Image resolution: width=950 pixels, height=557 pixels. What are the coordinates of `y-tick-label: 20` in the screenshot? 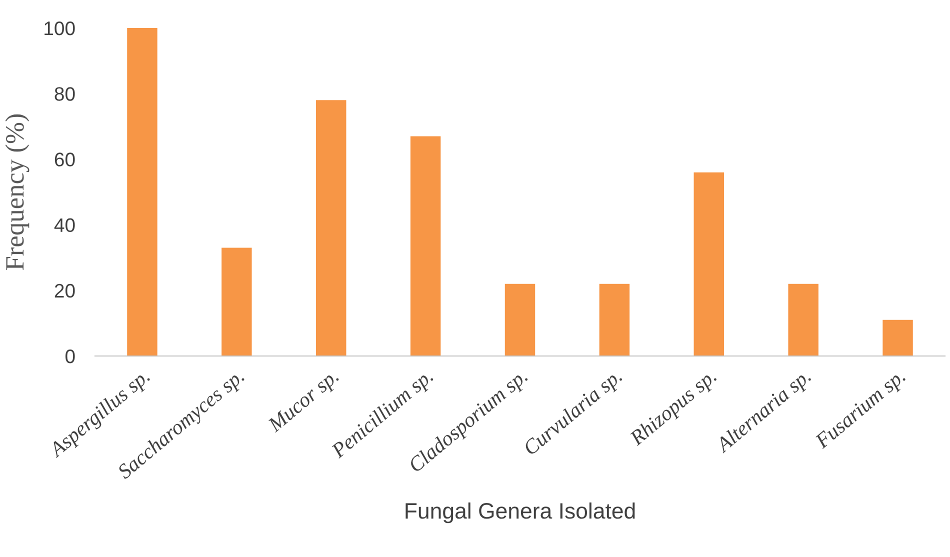 It's located at (64, 291).